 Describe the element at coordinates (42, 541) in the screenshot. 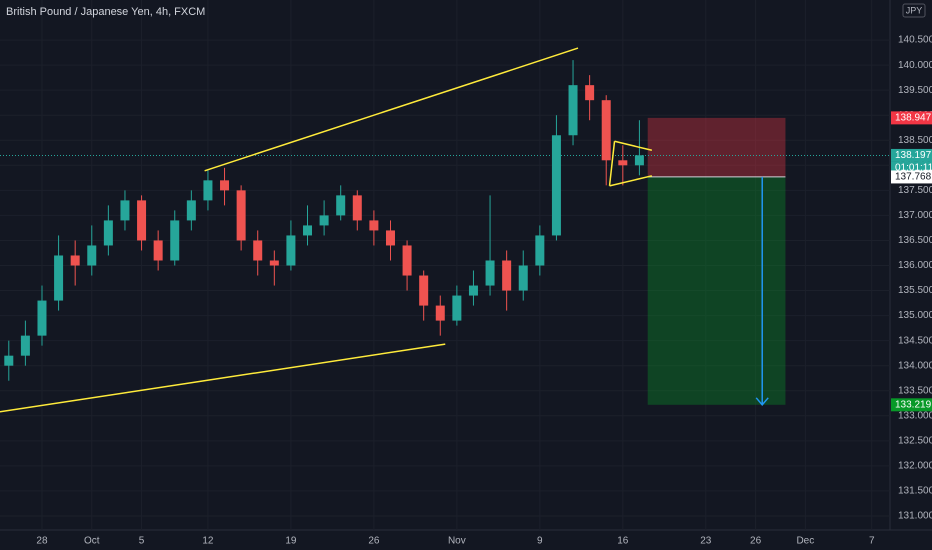

I see `x-tick-label: 28` at that location.